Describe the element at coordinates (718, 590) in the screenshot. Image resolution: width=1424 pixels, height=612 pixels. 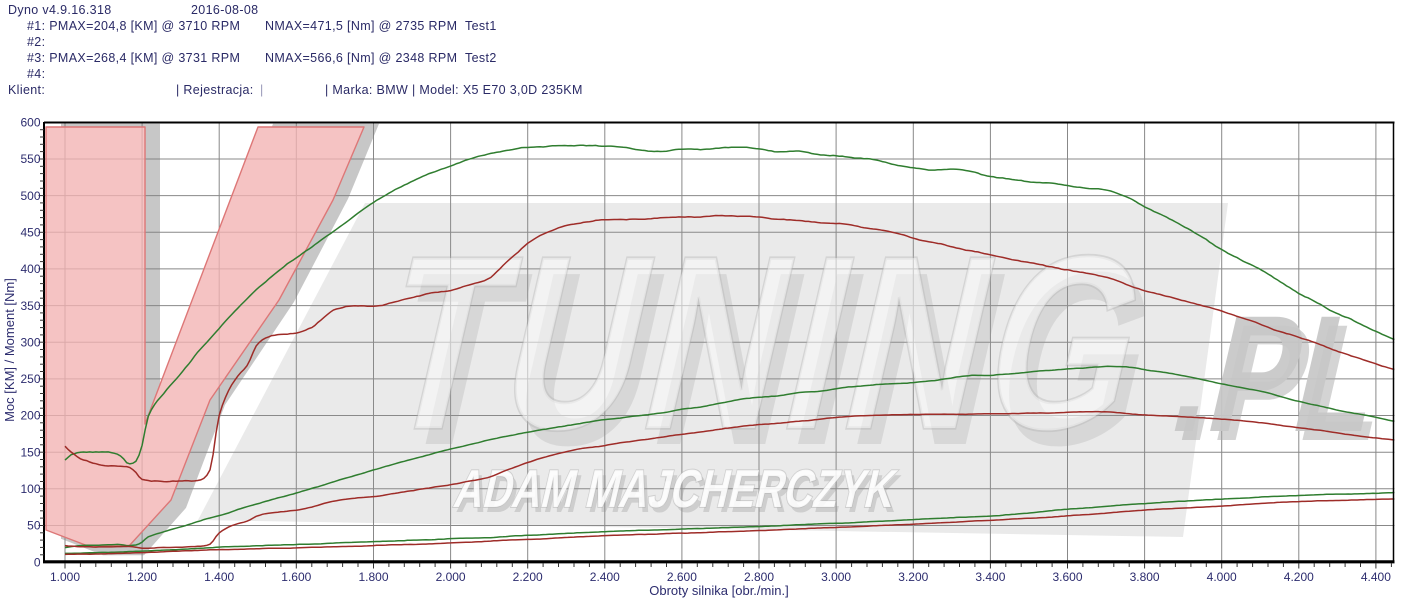
I see `svg-text: Obroty silnika [obr./min.]` at that location.